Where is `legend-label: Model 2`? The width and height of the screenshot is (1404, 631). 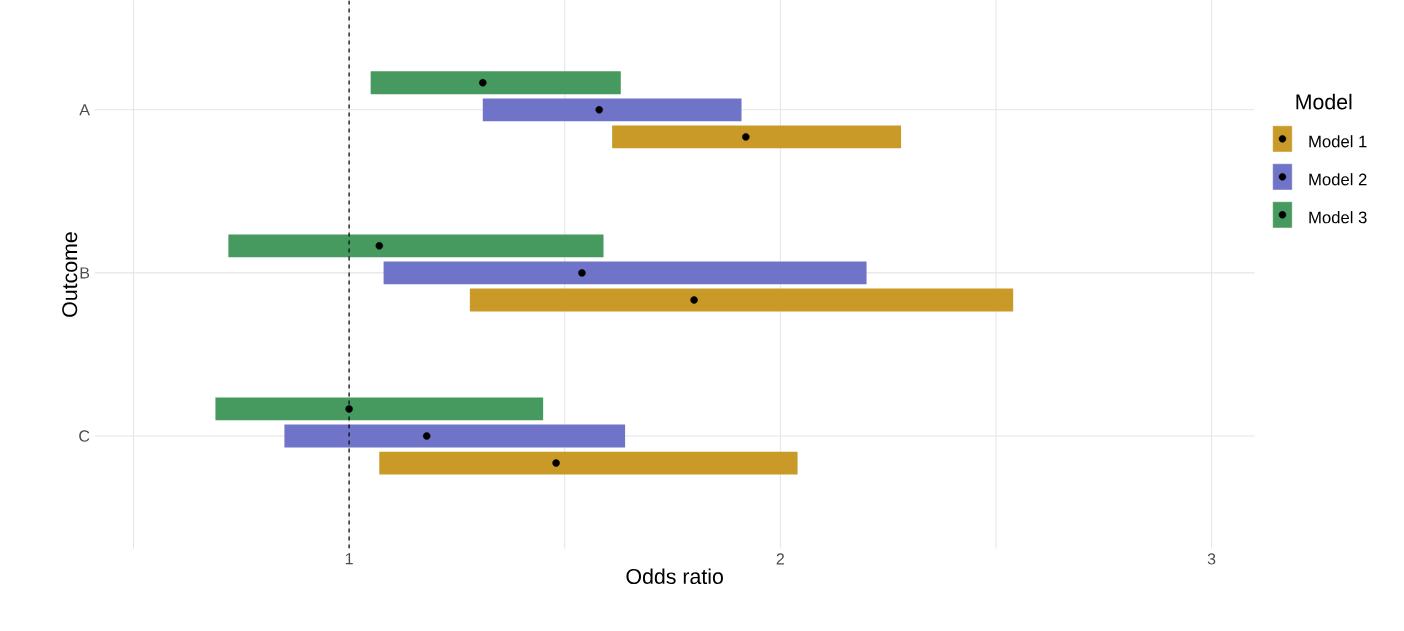
legend-label: Model 2 is located at coordinates (1338, 179).